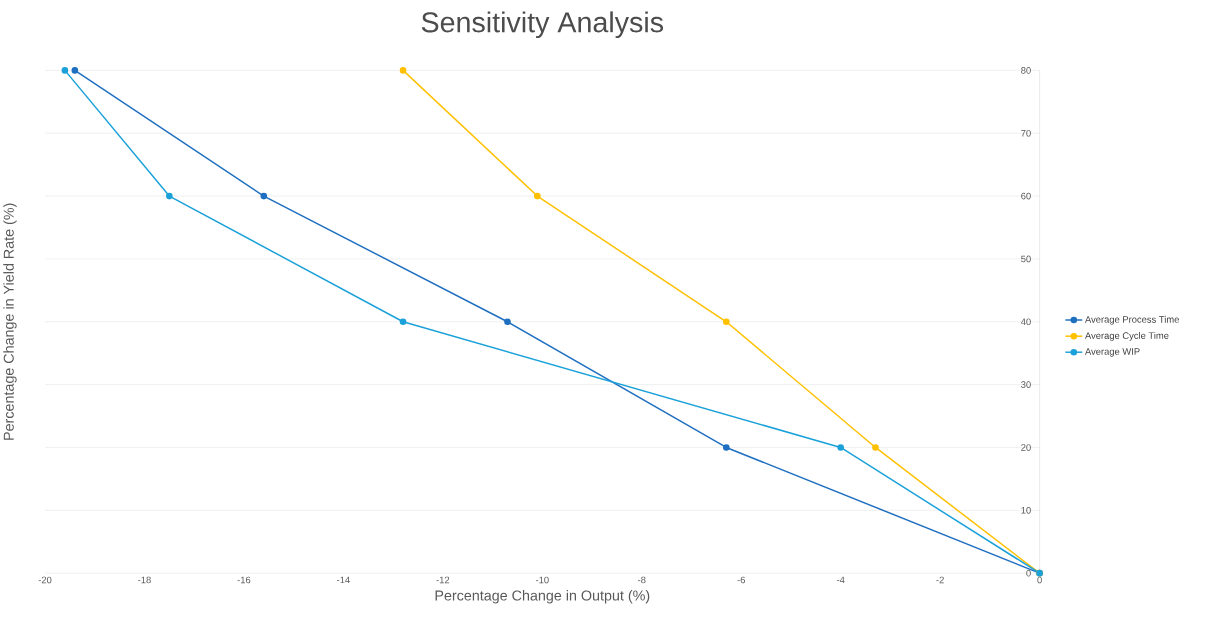  I want to click on x-axis-title: Percentage Change in Output (%), so click(542, 597).